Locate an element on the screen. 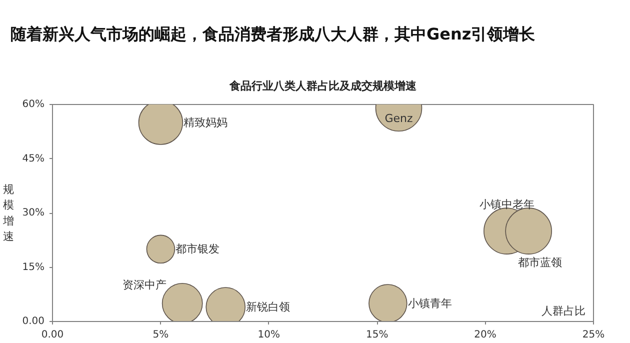  x-tick-label: 0.00 is located at coordinates (52, 335).